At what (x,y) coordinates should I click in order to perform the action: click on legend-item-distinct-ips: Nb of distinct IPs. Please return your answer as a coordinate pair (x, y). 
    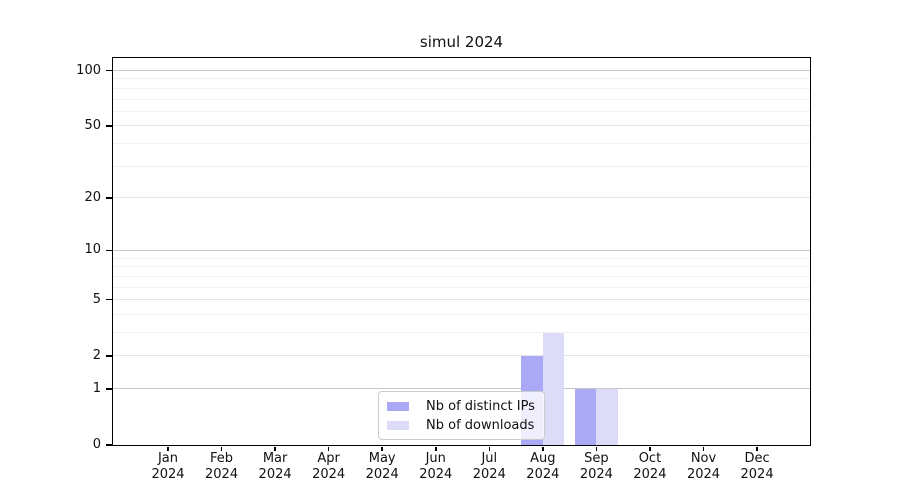
    Looking at the image, I should click on (461, 406).